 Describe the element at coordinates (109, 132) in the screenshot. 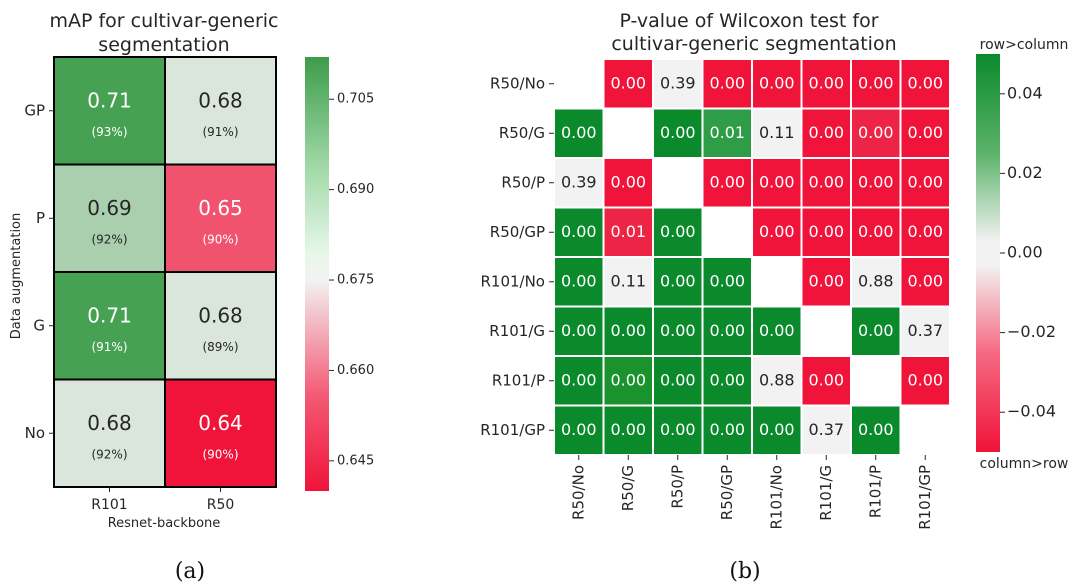

I see `map-cell-percent: (93%)` at that location.